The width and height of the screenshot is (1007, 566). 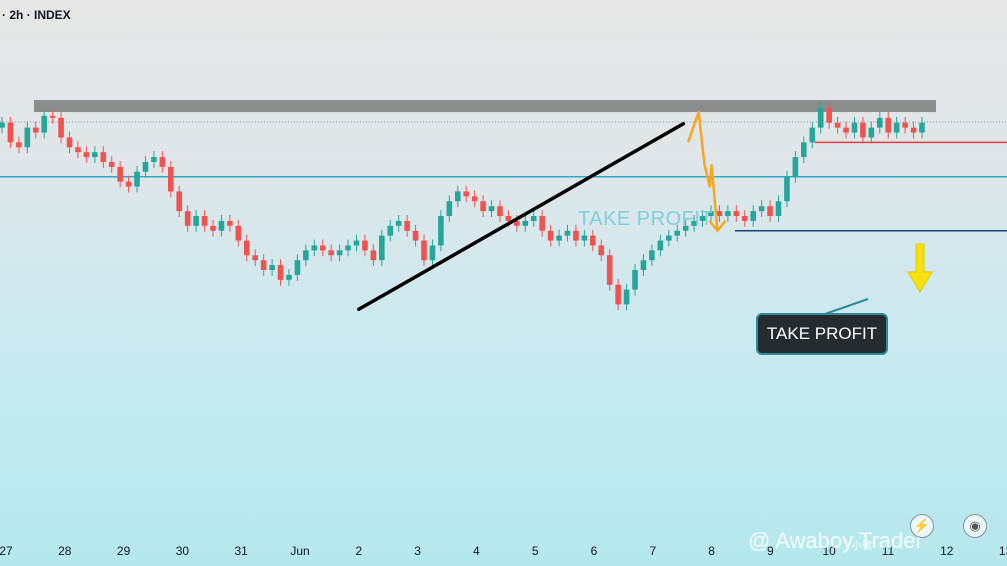 I want to click on x-tick-label: 27, so click(x=6, y=551).